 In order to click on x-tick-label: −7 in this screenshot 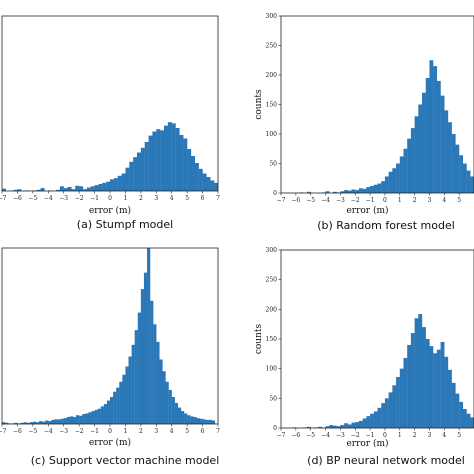, I will do `click(281, 435)`.